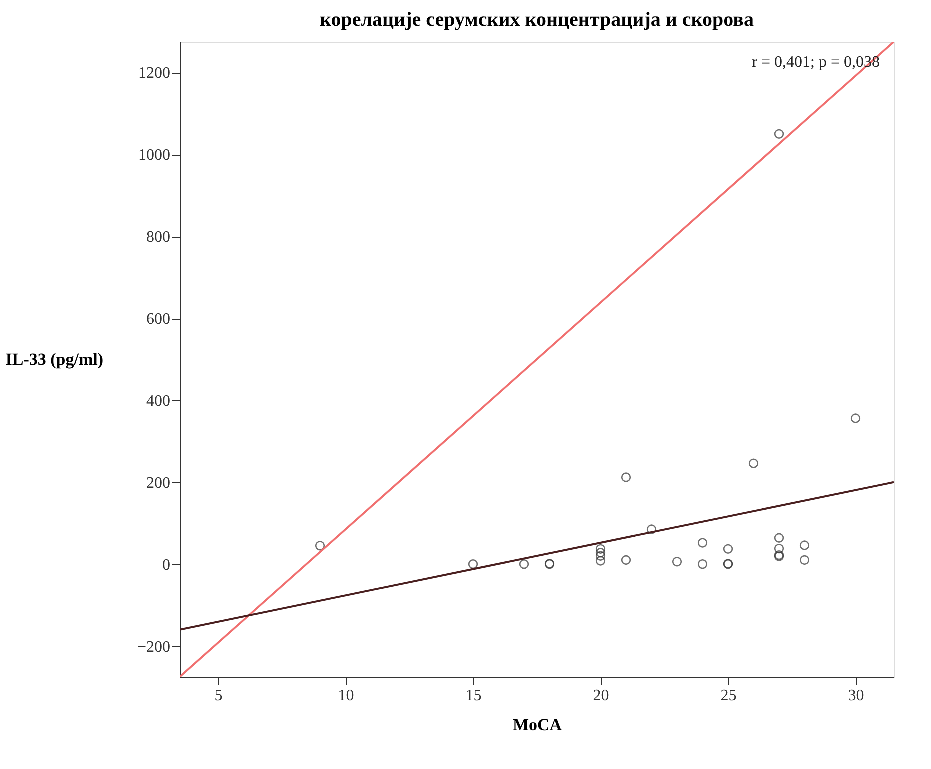 Image resolution: width=931 pixels, height=769 pixels. What do you see at coordinates (158, 401) in the screenshot?
I see `y-tick-label: 400` at bounding box center [158, 401].